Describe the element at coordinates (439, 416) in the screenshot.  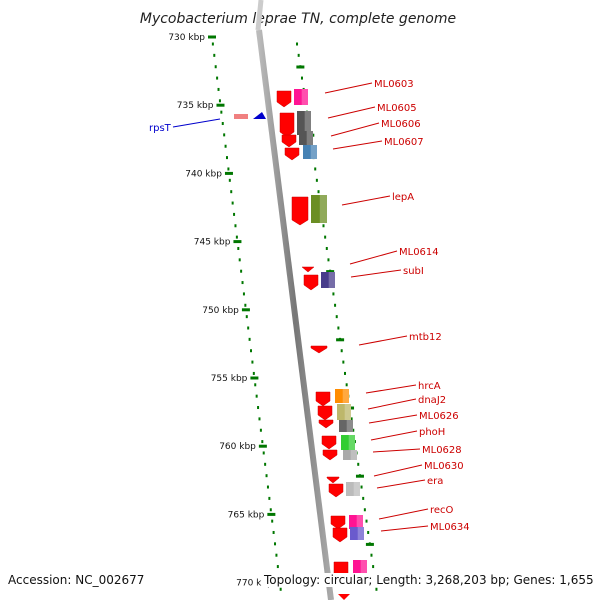
I see `gene-label-ml0626: ML0626` at that location.